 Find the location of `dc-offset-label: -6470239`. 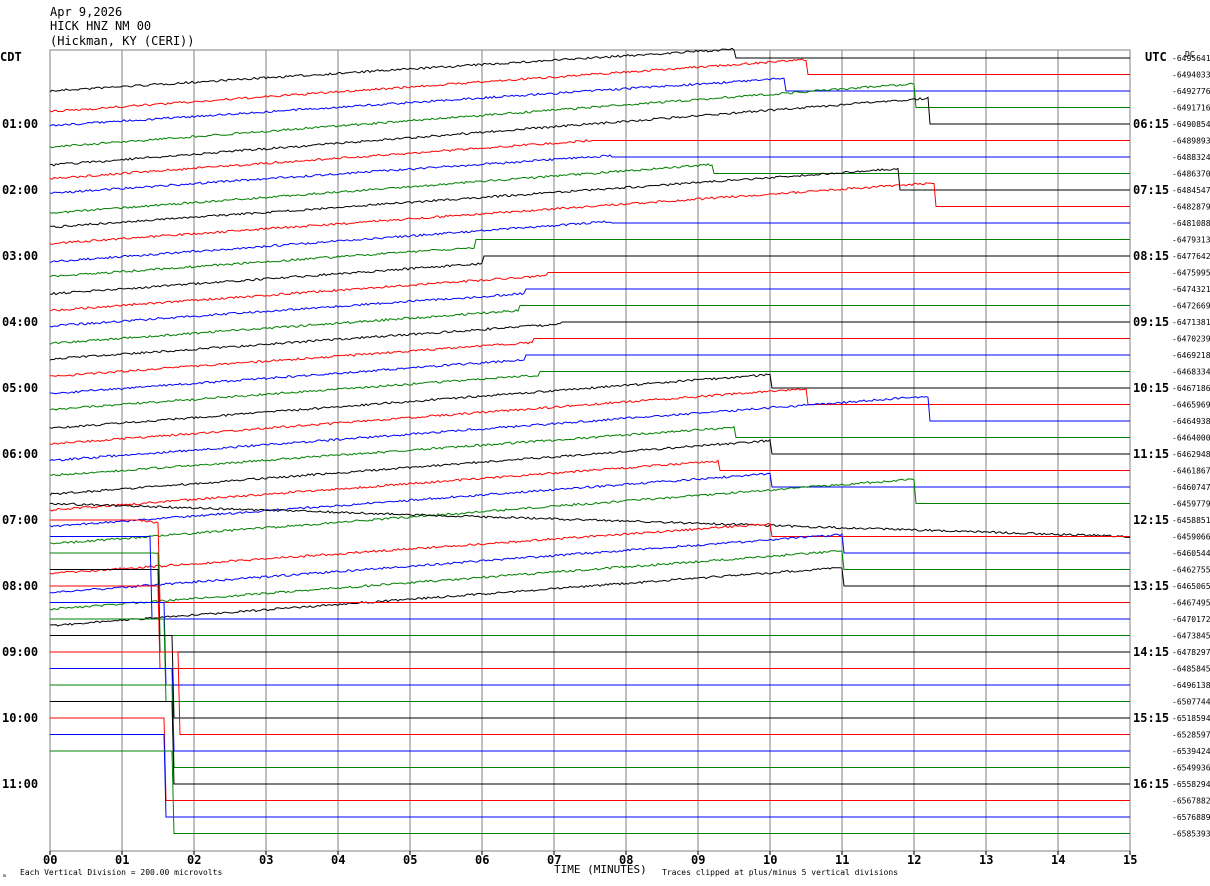

dc-offset-label: -6470239 is located at coordinates (1191, 339).